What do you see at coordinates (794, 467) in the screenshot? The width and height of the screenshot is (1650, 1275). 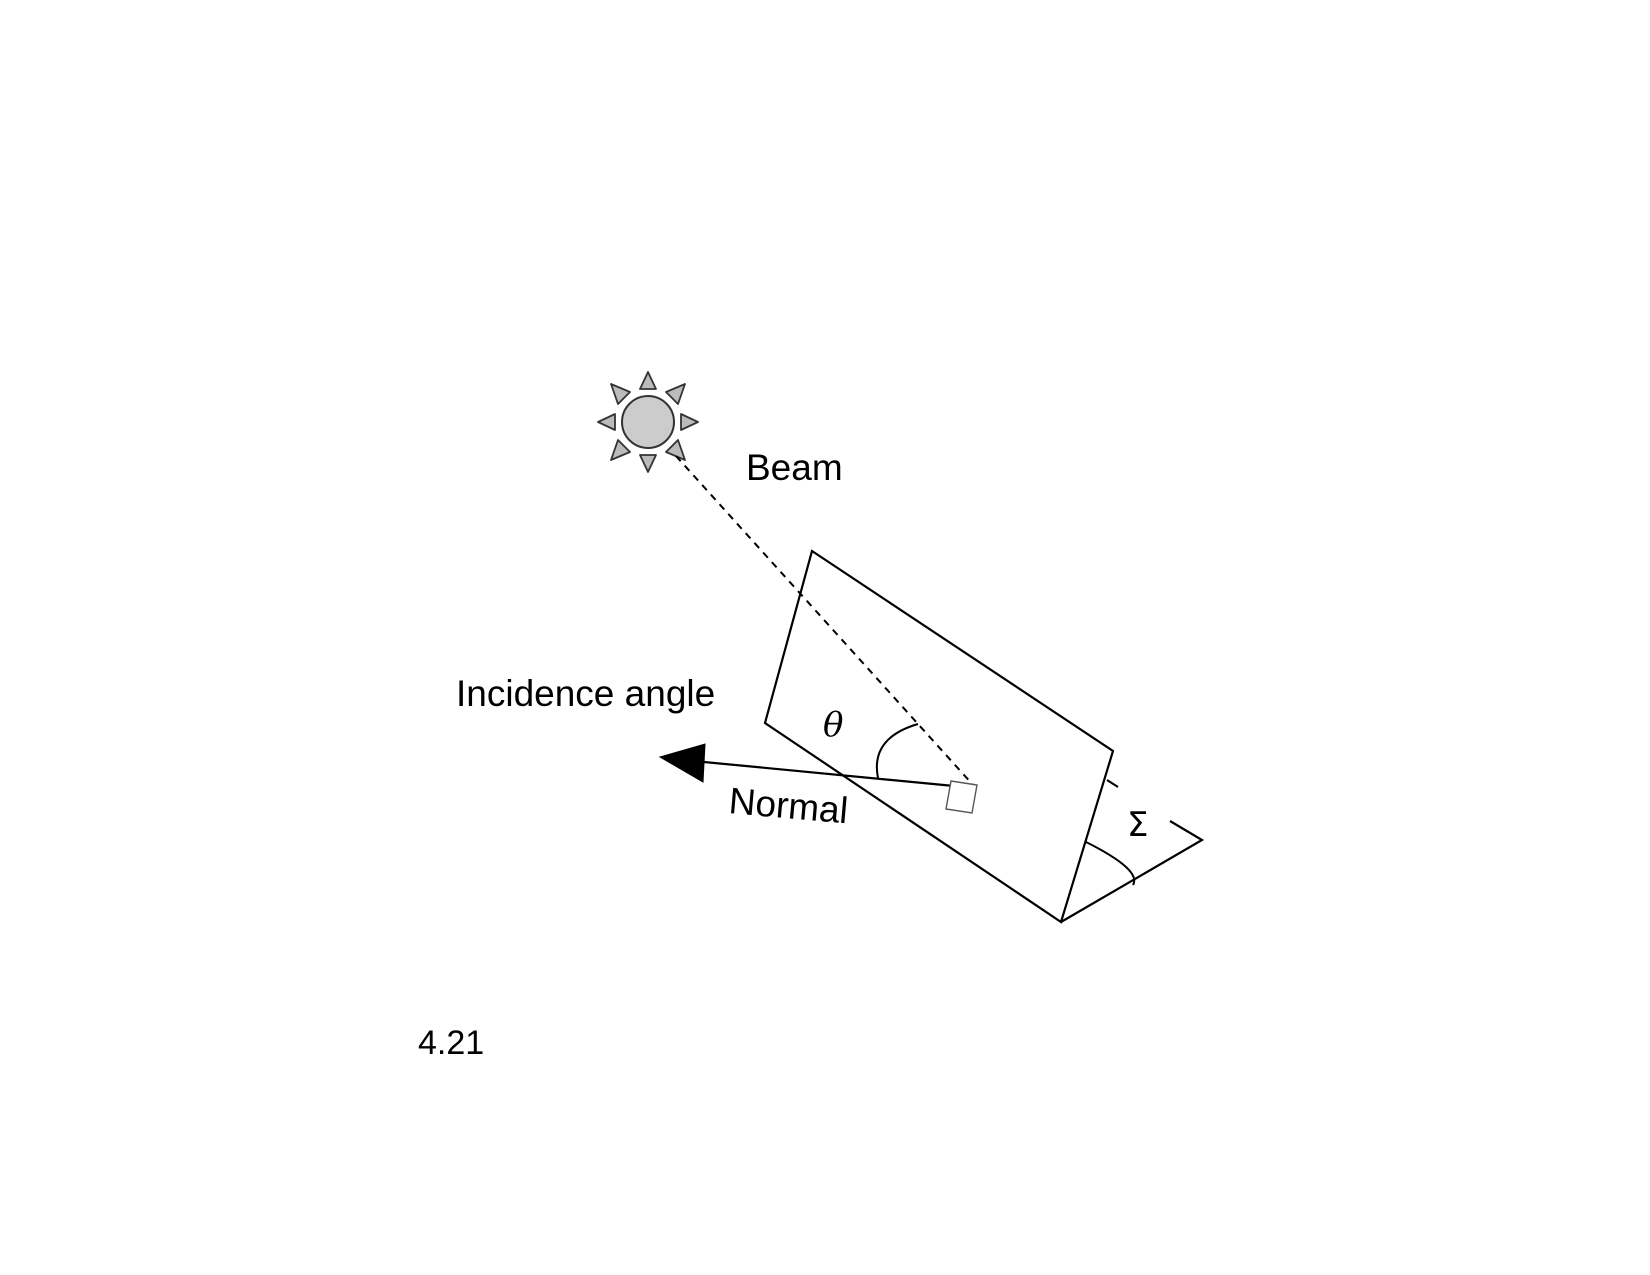 I see `beam-label: Beam` at bounding box center [794, 467].